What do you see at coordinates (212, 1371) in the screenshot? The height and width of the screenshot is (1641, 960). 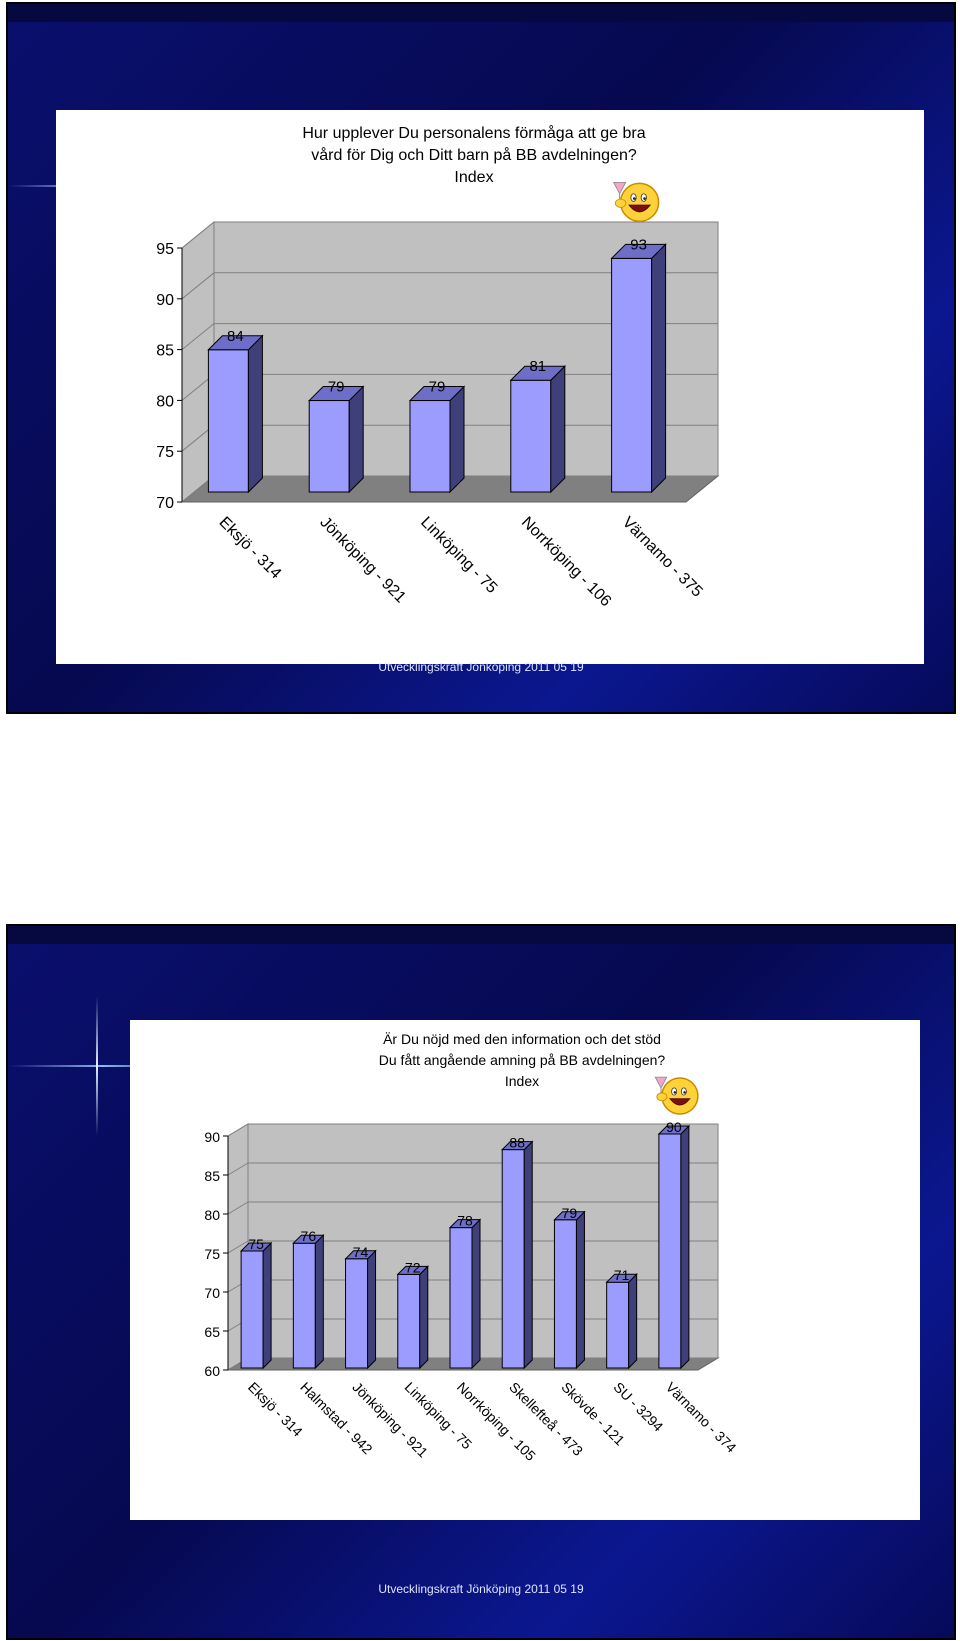 I see `y-tick-label: 60` at bounding box center [212, 1371].